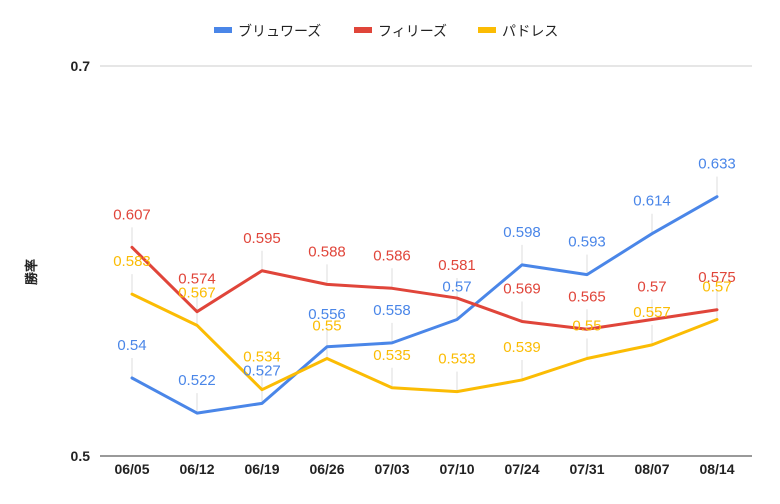 The width and height of the screenshot is (780, 504). Describe the element at coordinates (716, 469) in the screenshot. I see `x-tick-label: 08/14` at that location.